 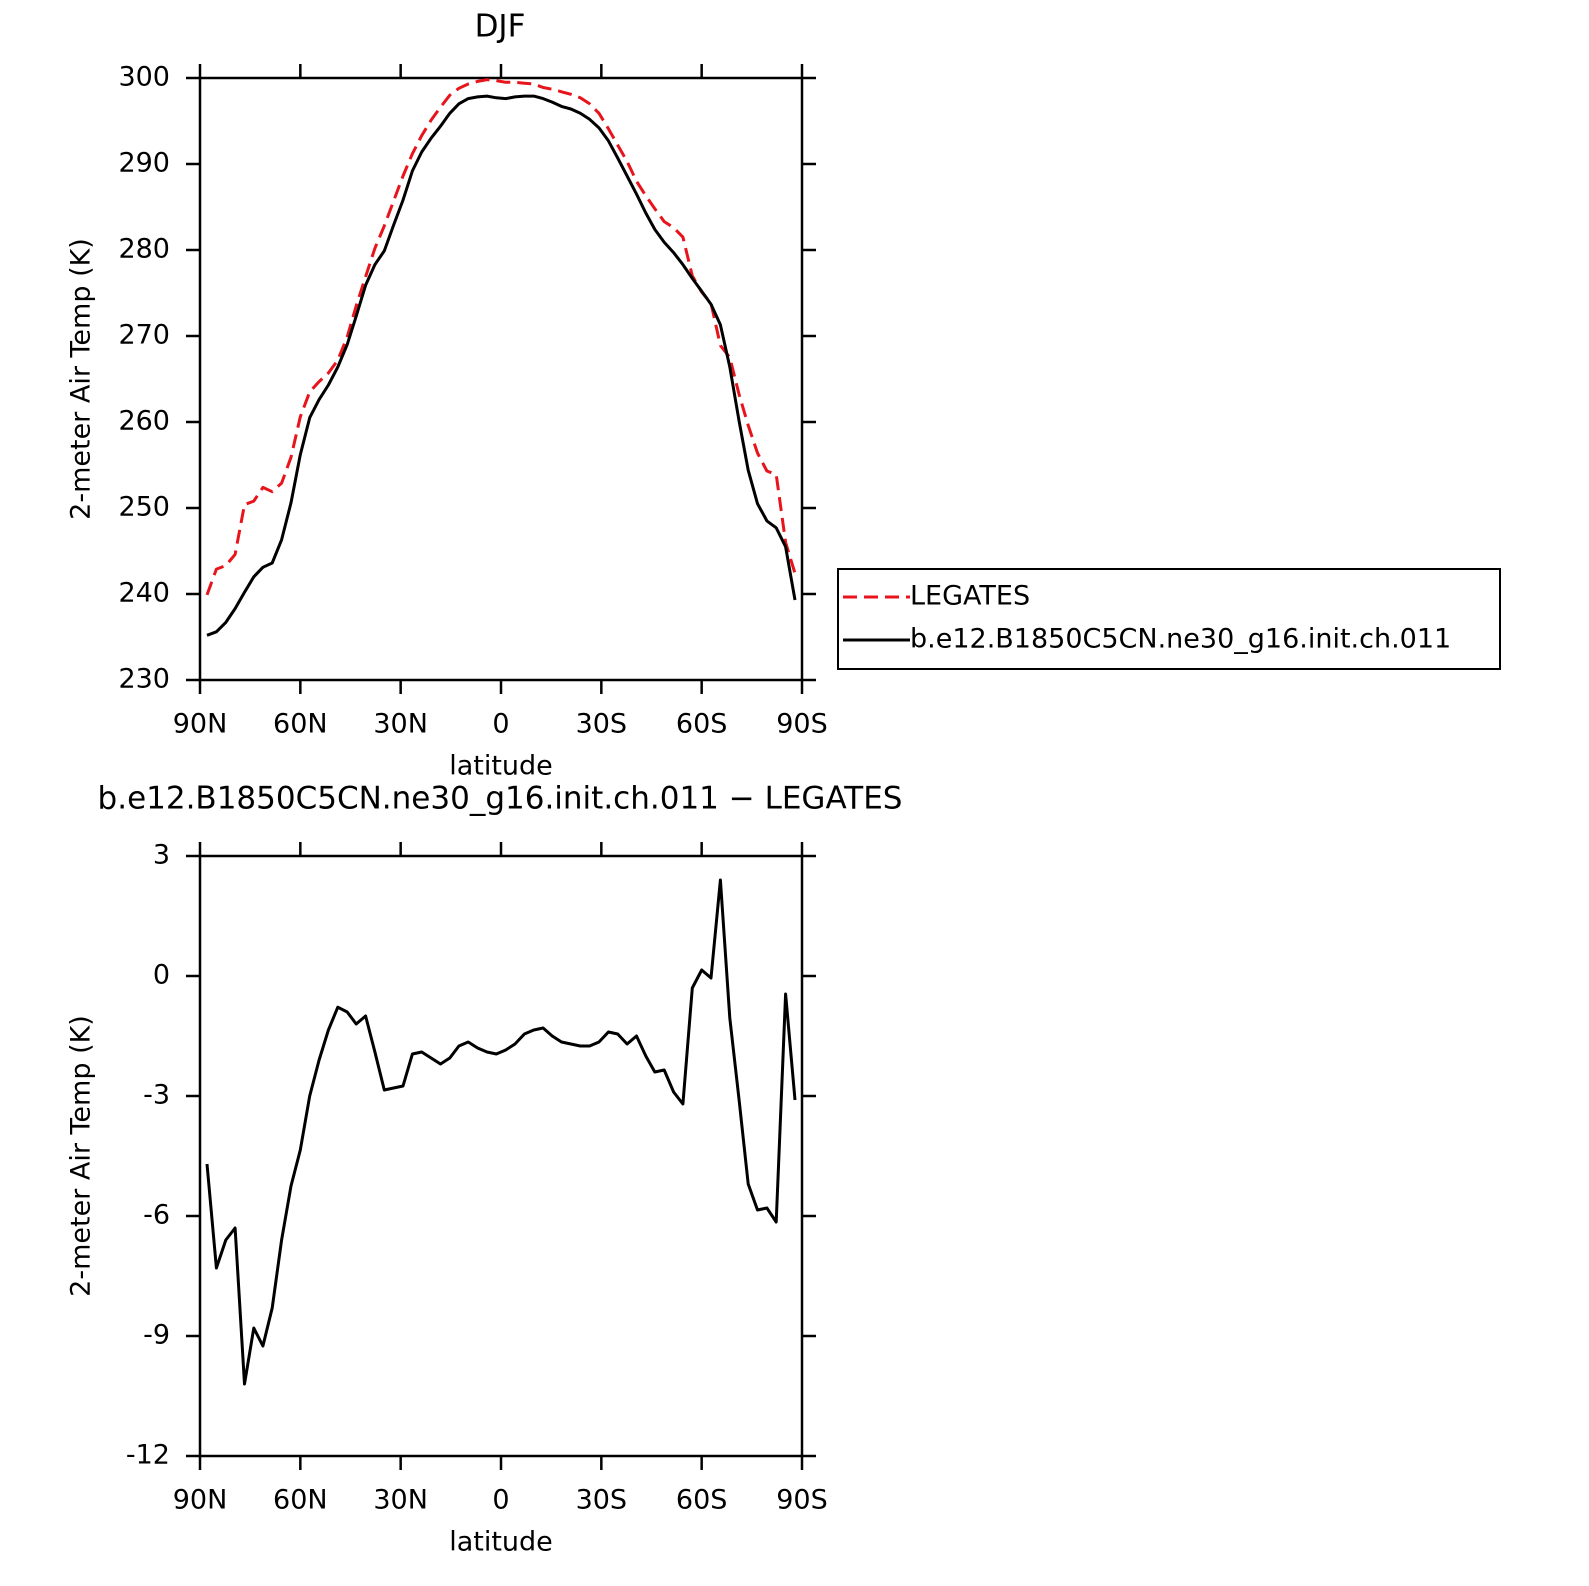 What do you see at coordinates (1169, 619) in the screenshot?
I see `legend-box` at bounding box center [1169, 619].